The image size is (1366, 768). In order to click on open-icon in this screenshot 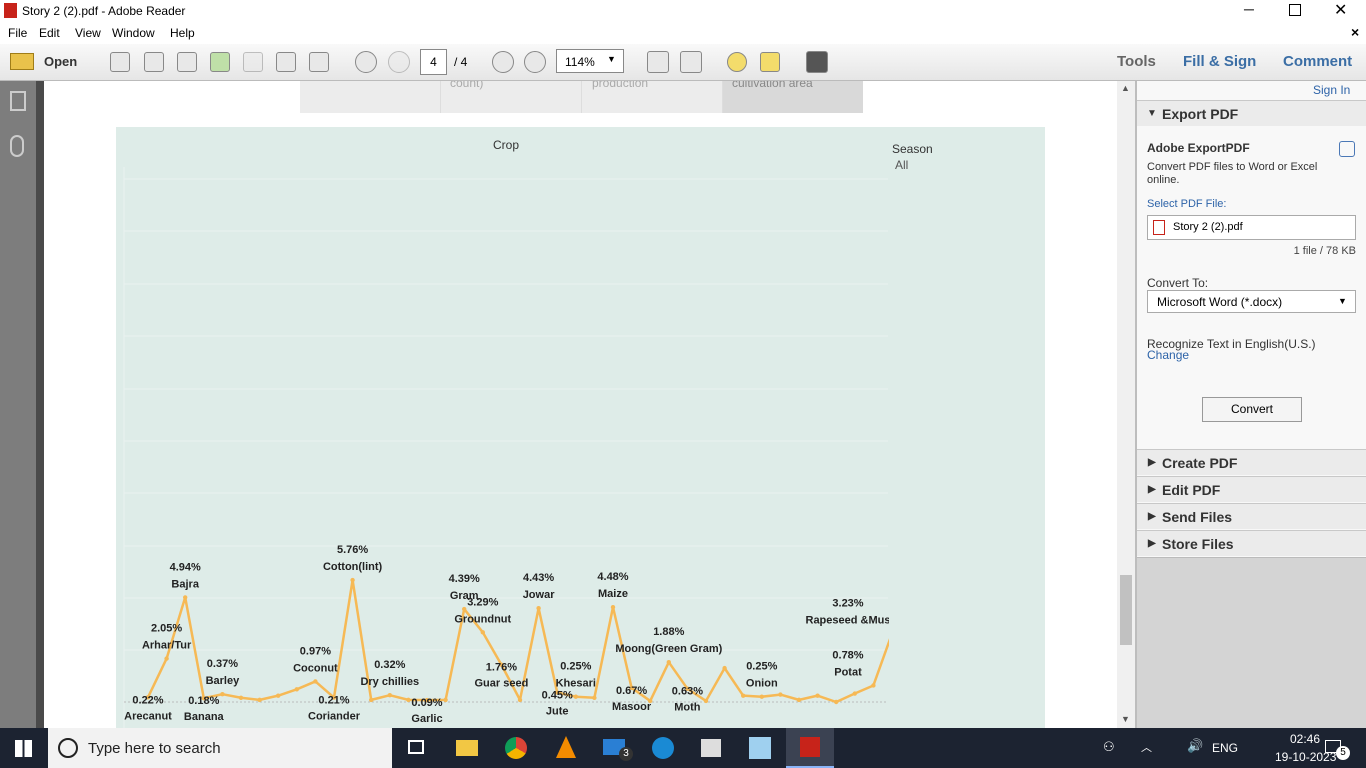, I will do `click(22, 61)`.